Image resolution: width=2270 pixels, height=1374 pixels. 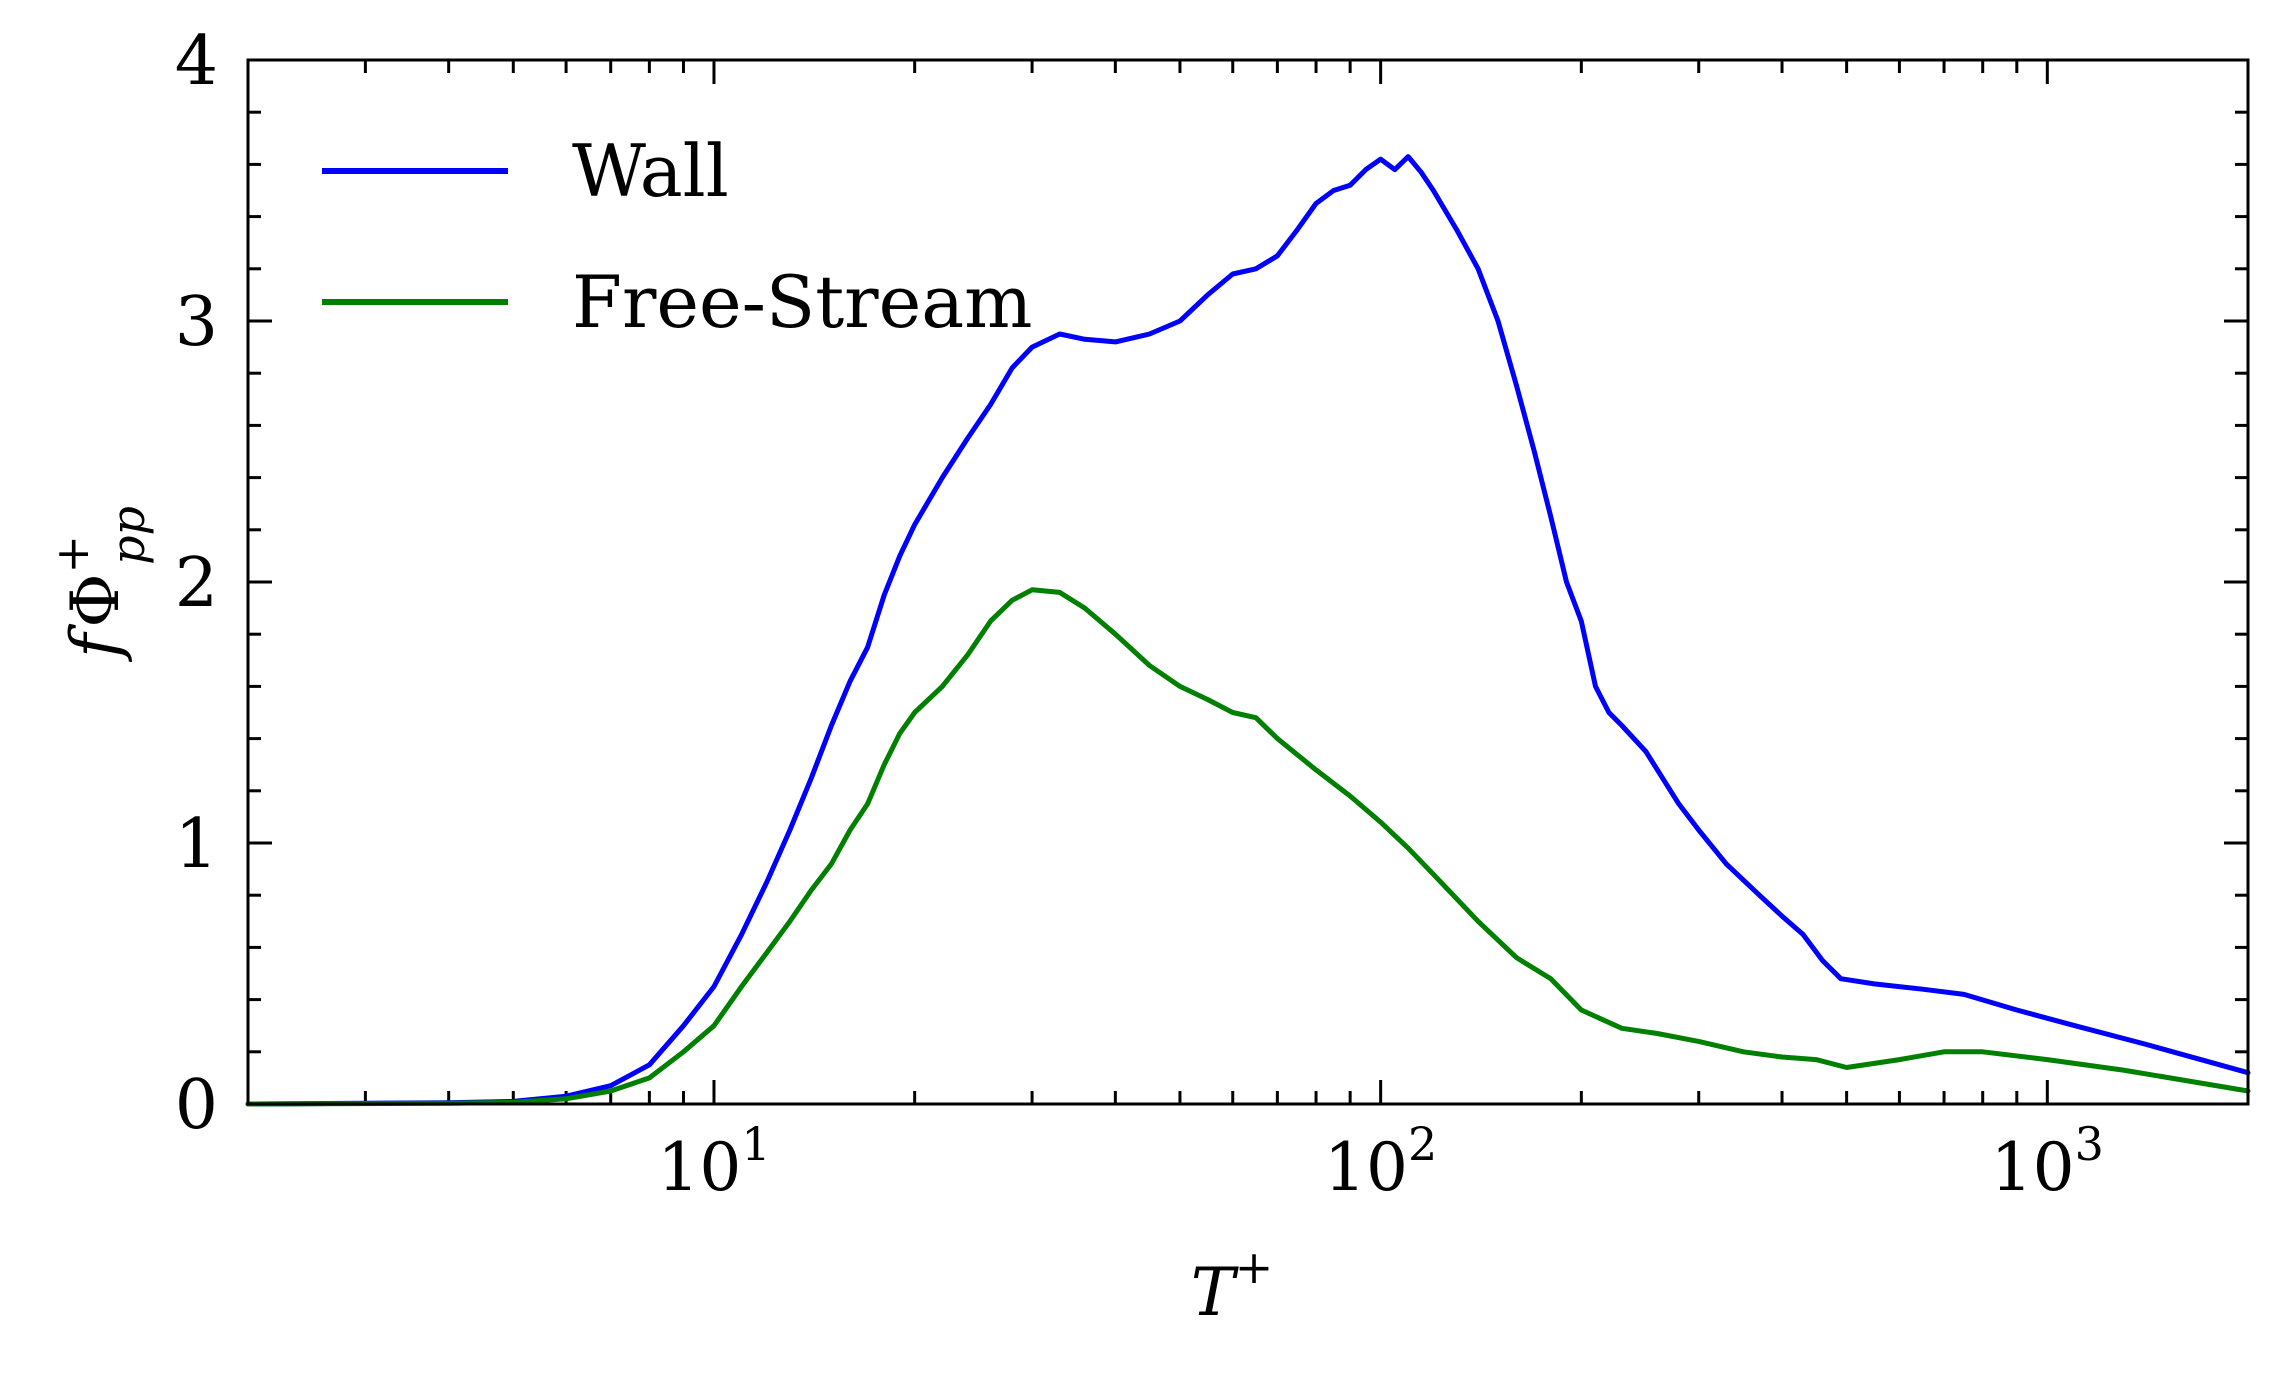 What do you see at coordinates (802, 302) in the screenshot?
I see `legend-label-free-stream: Free-Stream` at bounding box center [802, 302].